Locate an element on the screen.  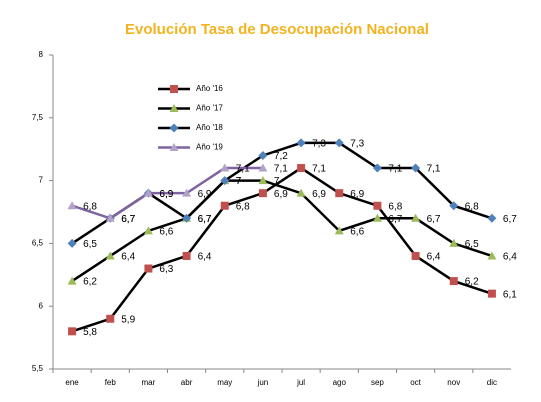
data-label: 6,3 is located at coordinates (166, 269).